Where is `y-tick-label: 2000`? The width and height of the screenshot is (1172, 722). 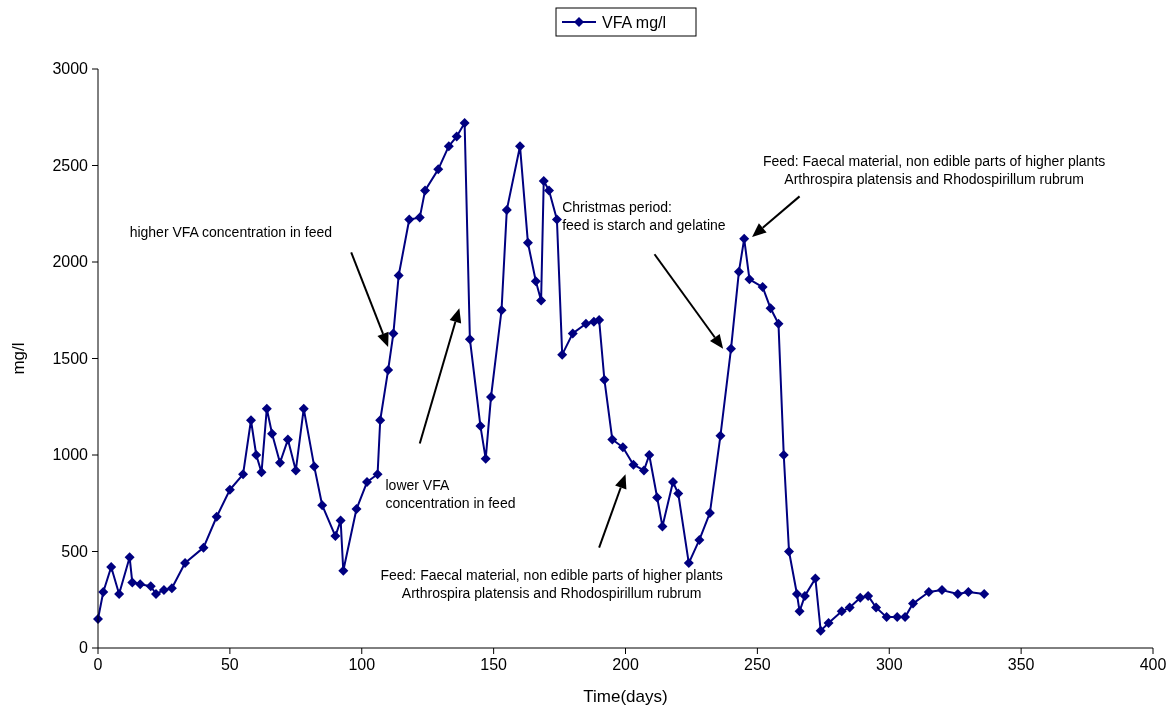 y-tick-label: 2000 is located at coordinates (70, 261).